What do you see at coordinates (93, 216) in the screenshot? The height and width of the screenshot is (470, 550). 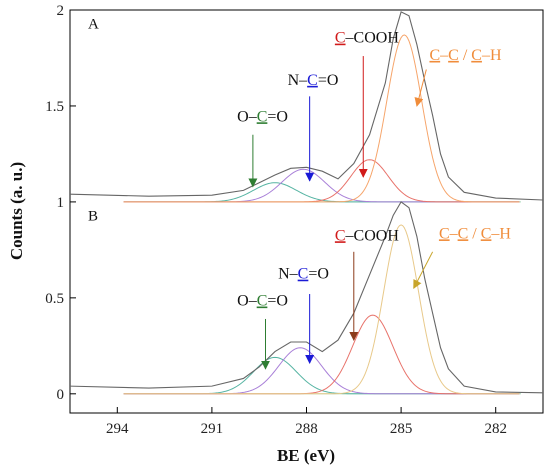 I see `panel-label: B` at bounding box center [93, 216].